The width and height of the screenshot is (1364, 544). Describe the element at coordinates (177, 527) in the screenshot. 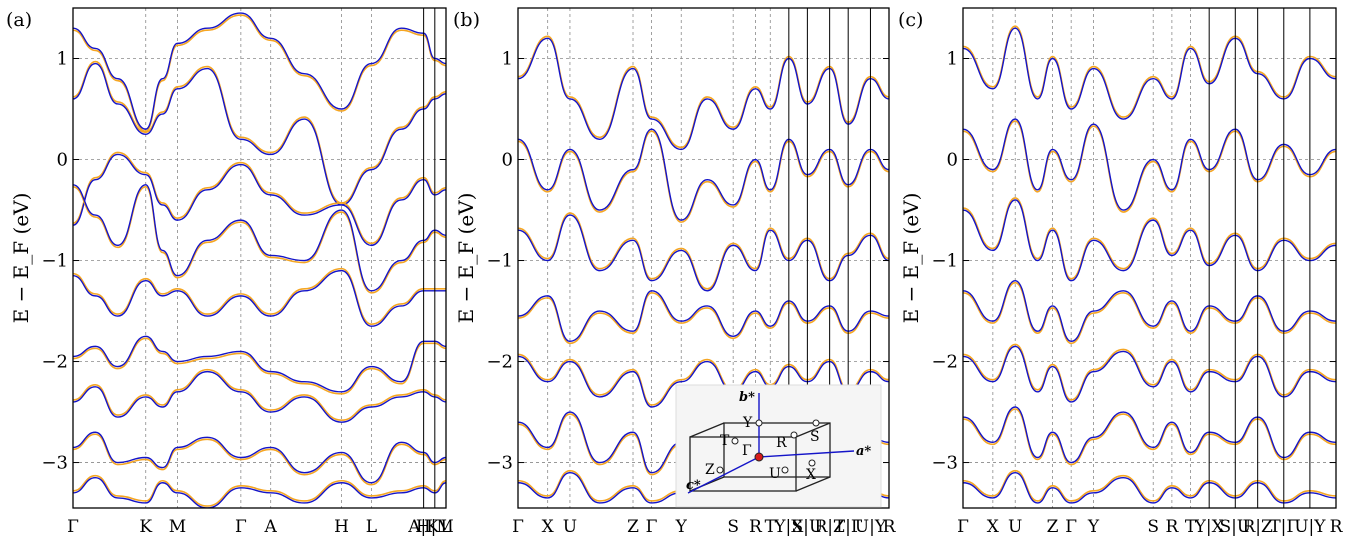

I see `kpoint-label: M` at that location.